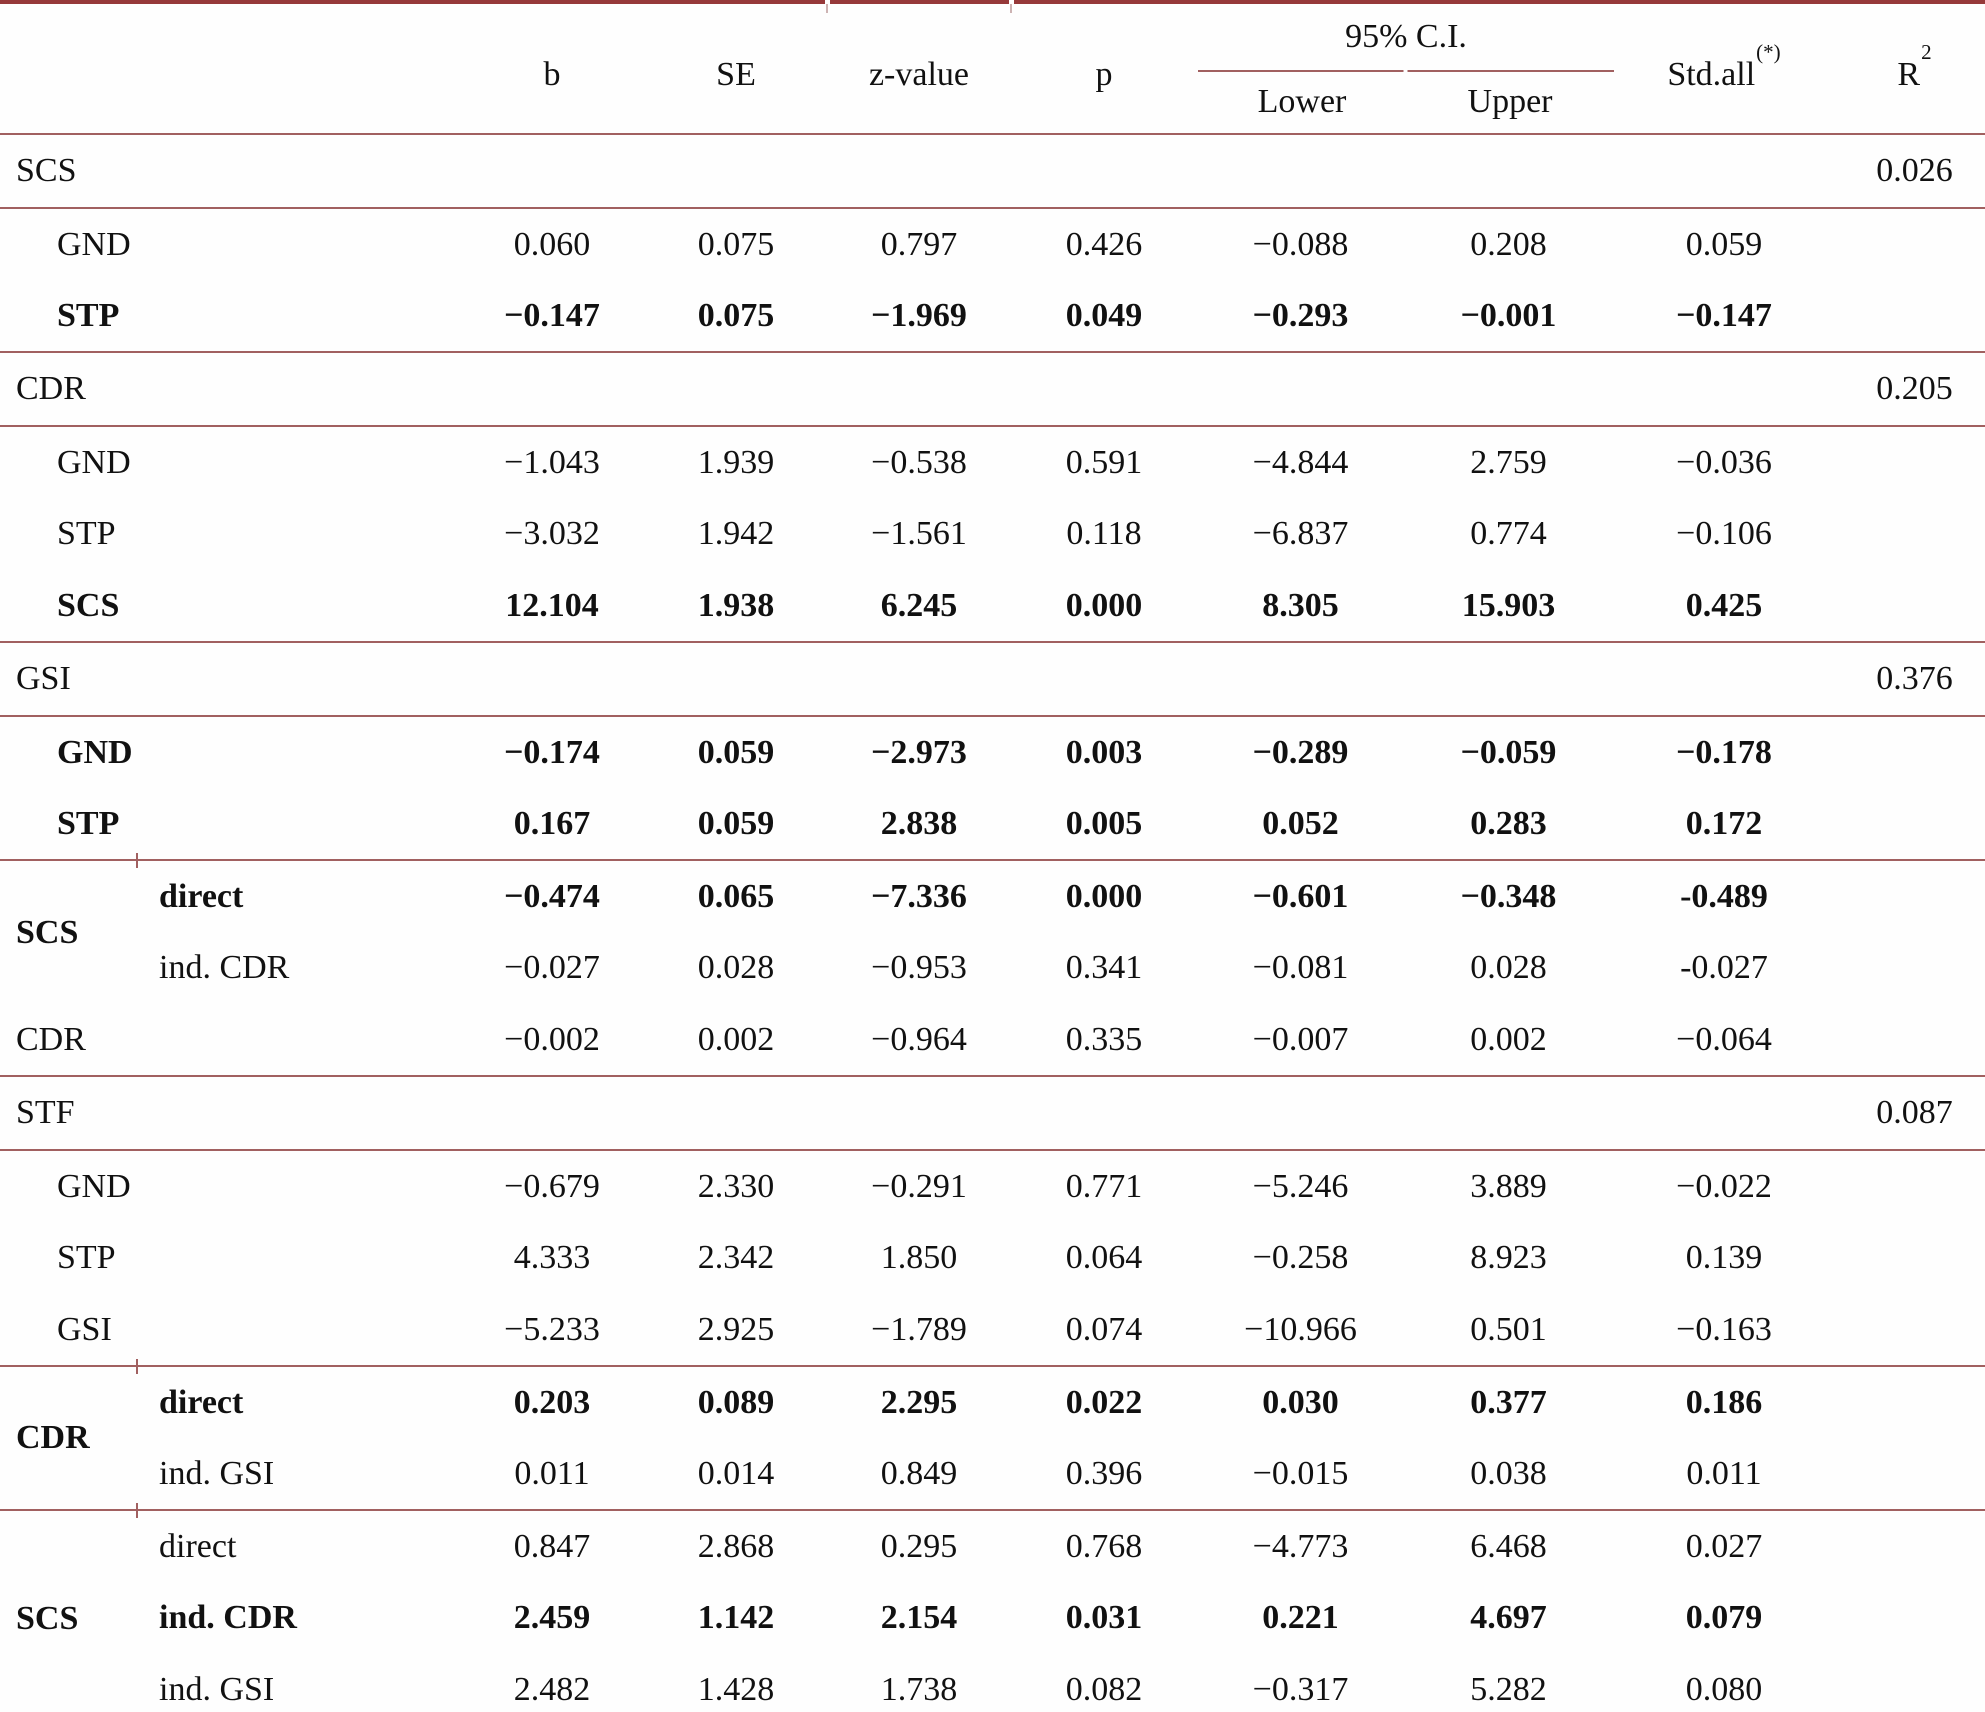 The height and width of the screenshot is (1712, 1985). Describe the element at coordinates (919, 1039) in the screenshot. I see `cell-value: −0.964` at that location.